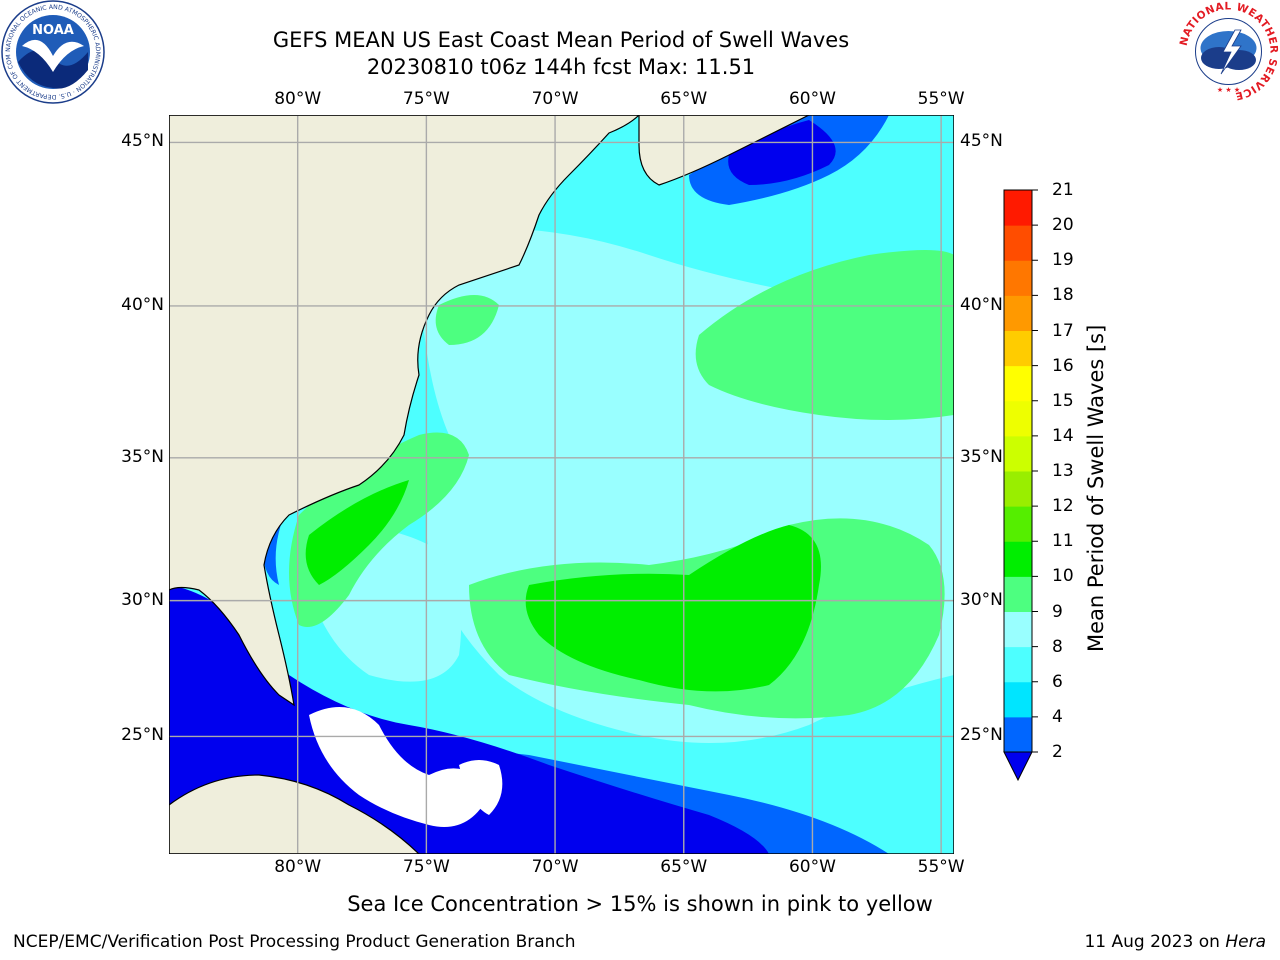 The height and width of the screenshot is (960, 1280). What do you see at coordinates (142, 141) in the screenshot?
I see `lat-label-left: 45°N` at bounding box center [142, 141].